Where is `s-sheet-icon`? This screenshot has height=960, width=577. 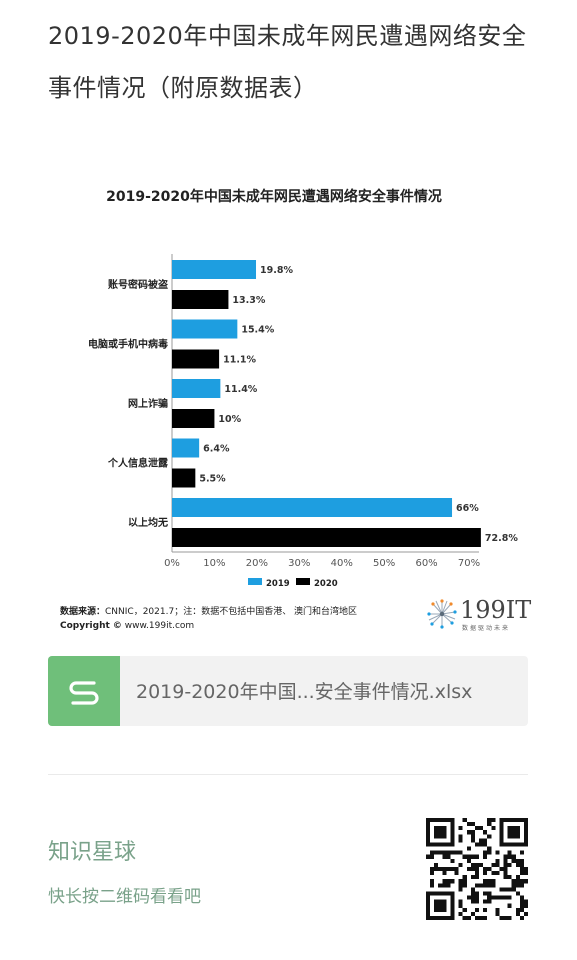 s-sheet-icon is located at coordinates (84, 691).